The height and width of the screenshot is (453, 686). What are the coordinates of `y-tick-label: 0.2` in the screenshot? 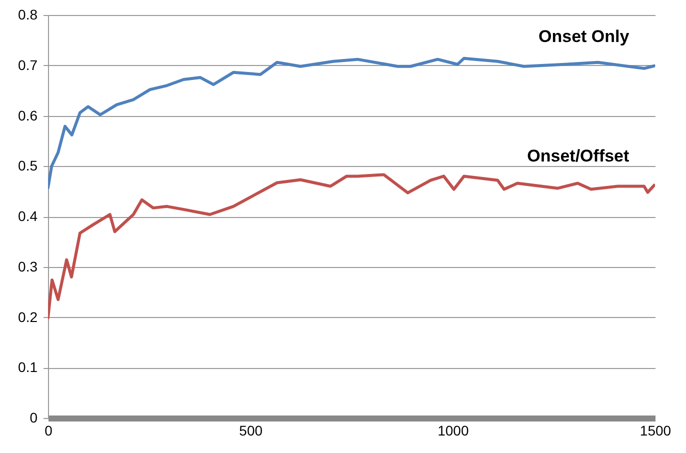 It's located at (28, 316).